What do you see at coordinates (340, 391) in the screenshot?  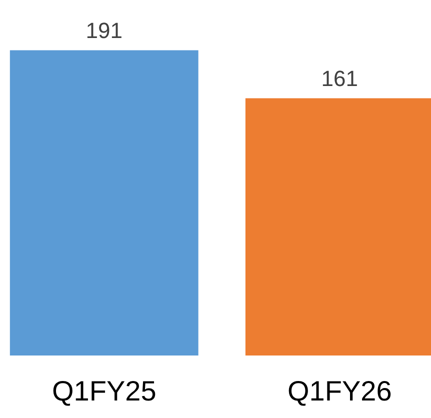 I see `x-tick-label: Q1FY26` at bounding box center [340, 391].